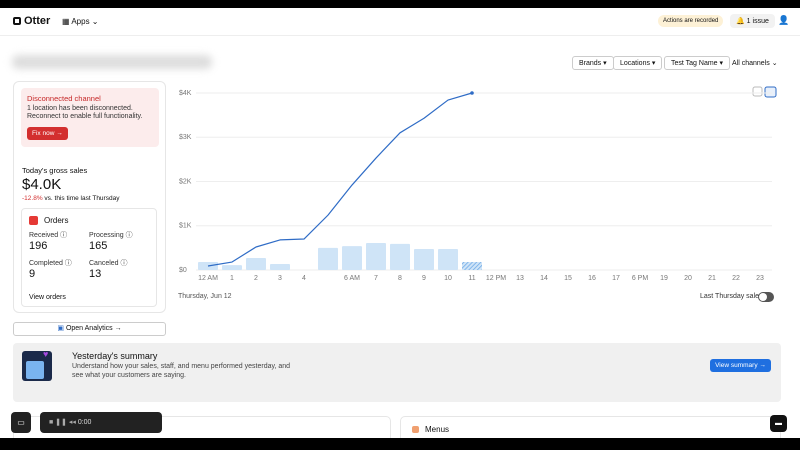 This screenshot has height=450, width=800. What do you see at coordinates (755, 63) in the screenshot?
I see `filter: All channels ⌄` at bounding box center [755, 63].